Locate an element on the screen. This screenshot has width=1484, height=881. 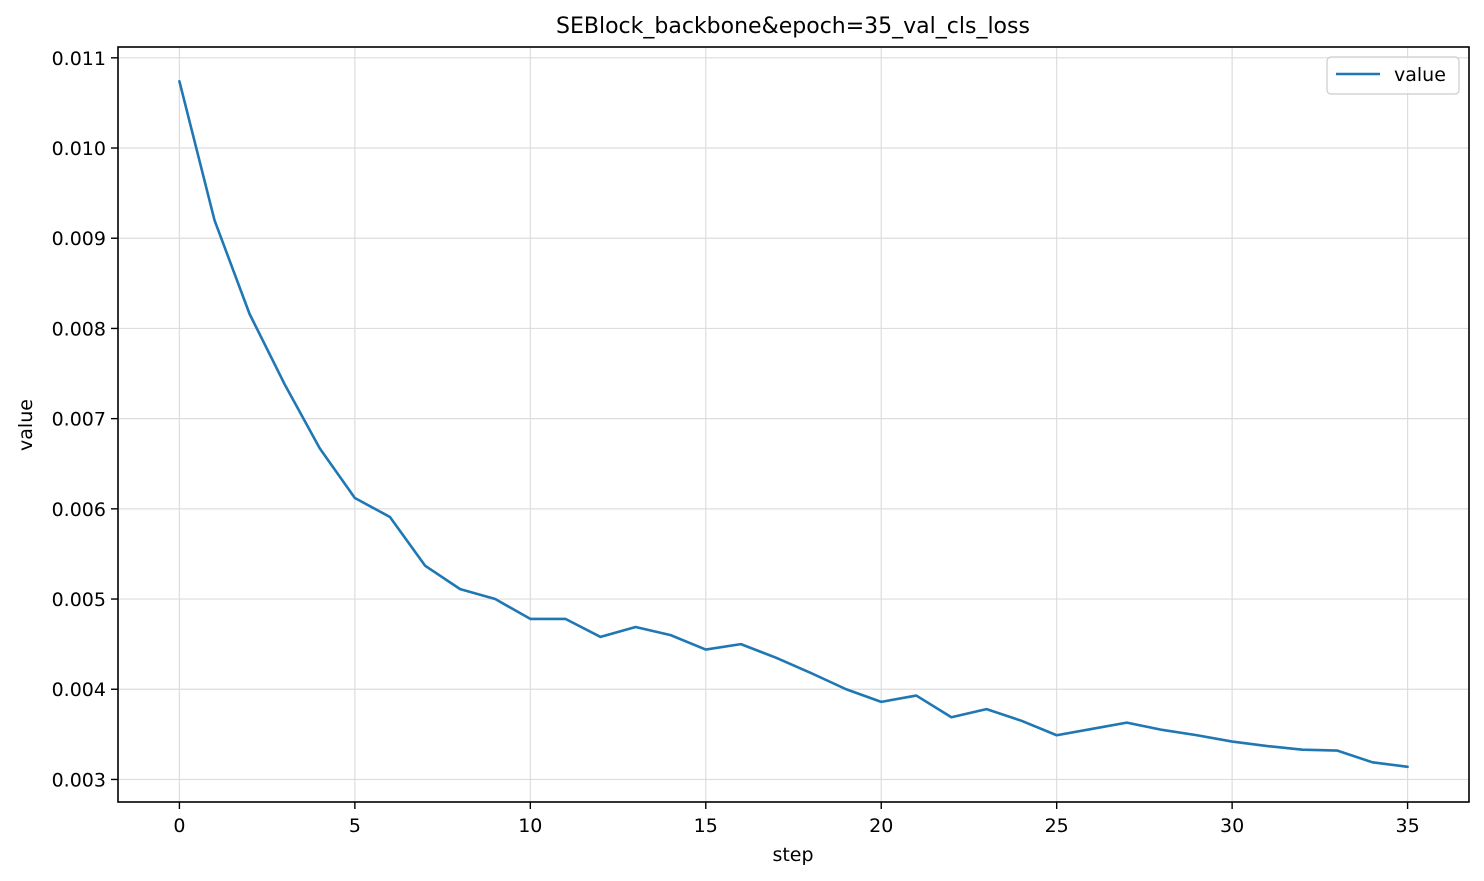
x-tick-label: 35 is located at coordinates (1407, 826).